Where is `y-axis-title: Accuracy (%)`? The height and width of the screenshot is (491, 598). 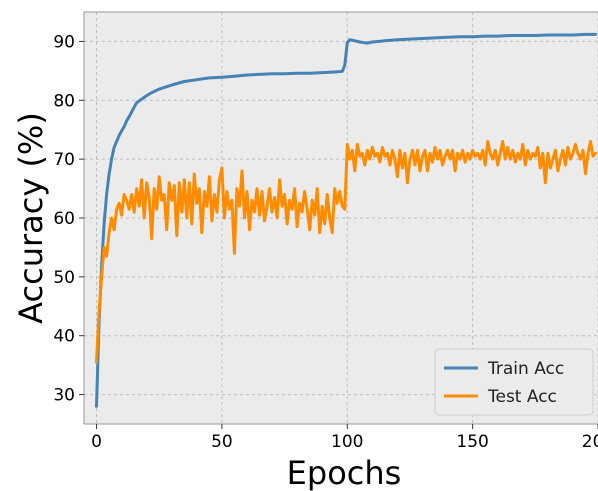 y-axis-title: Accuracy (%) is located at coordinates (31, 218).